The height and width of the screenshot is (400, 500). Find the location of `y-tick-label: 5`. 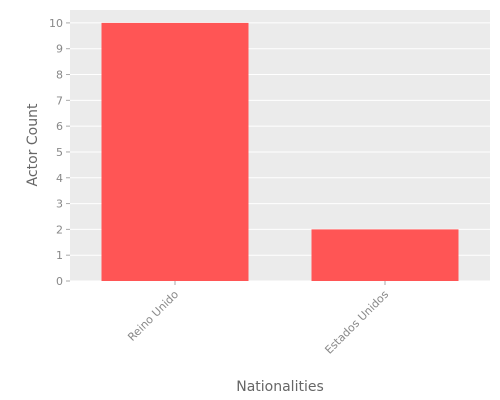

y-tick-label: 5 is located at coordinates (59, 152).